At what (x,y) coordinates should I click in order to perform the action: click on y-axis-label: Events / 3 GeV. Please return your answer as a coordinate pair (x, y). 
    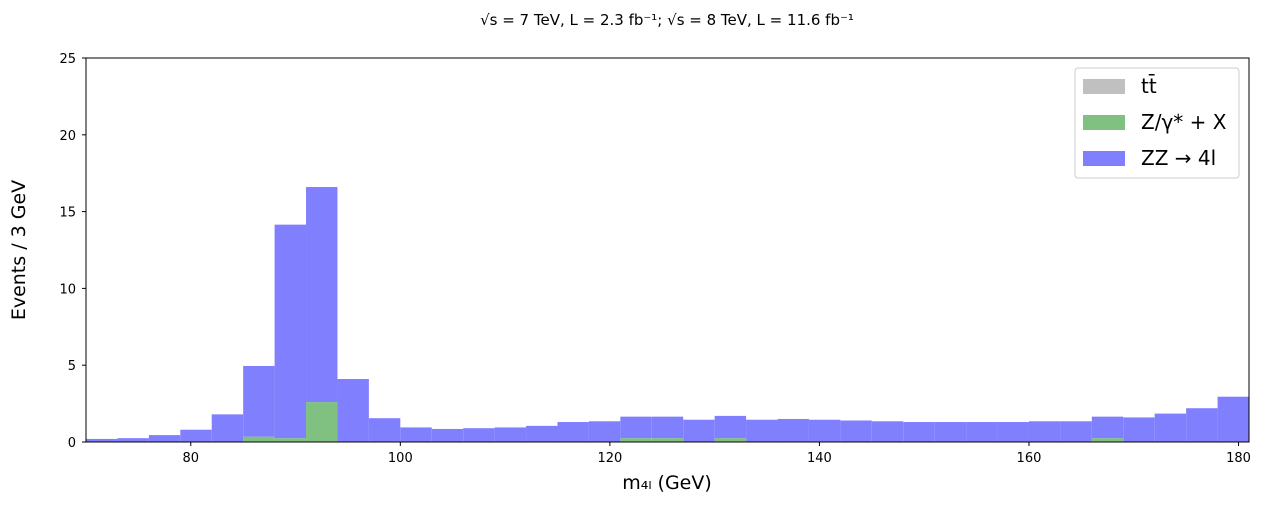
    Looking at the image, I should click on (19, 250).